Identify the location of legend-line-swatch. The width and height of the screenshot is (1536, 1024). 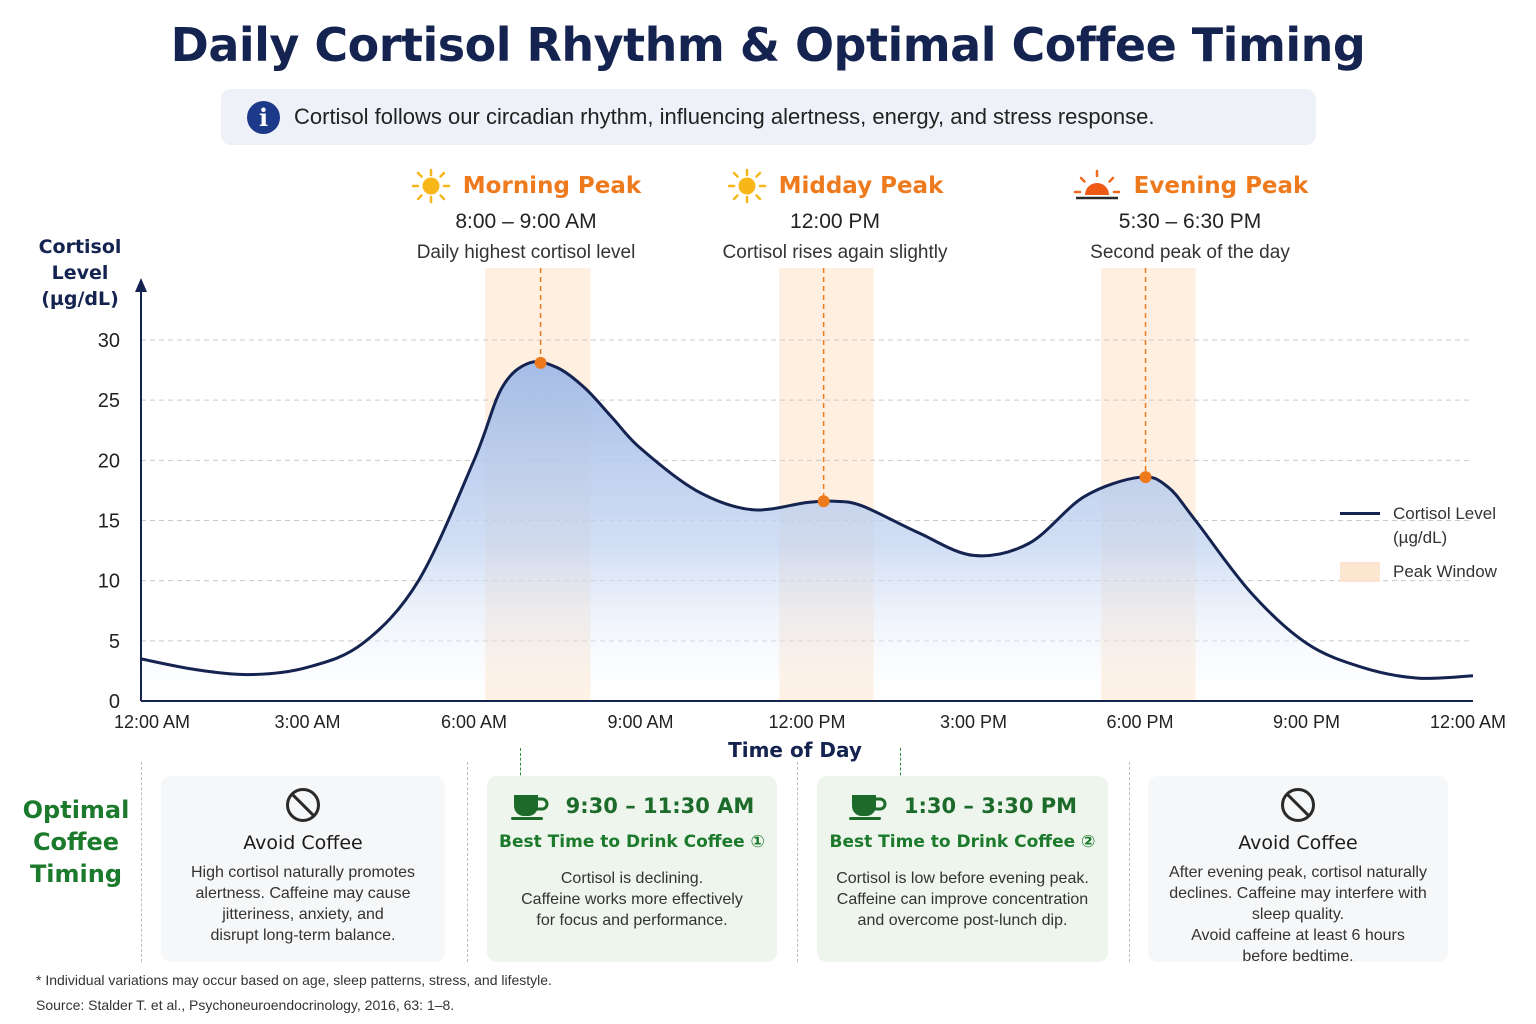
(1360, 513).